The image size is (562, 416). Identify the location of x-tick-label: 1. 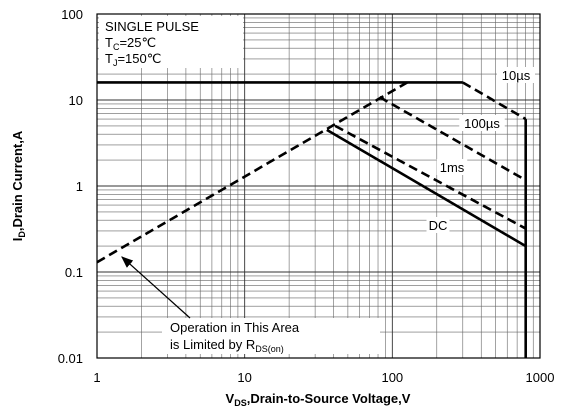
(96, 377).